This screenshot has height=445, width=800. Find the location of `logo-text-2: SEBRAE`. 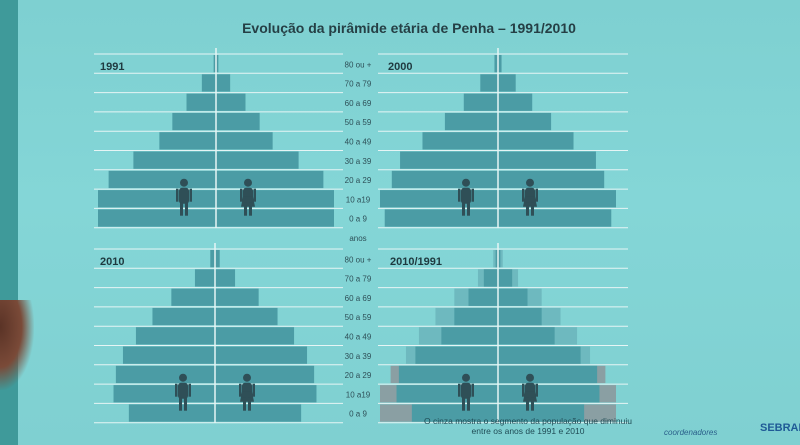

logo-text-2: SEBRAE is located at coordinates (780, 428).